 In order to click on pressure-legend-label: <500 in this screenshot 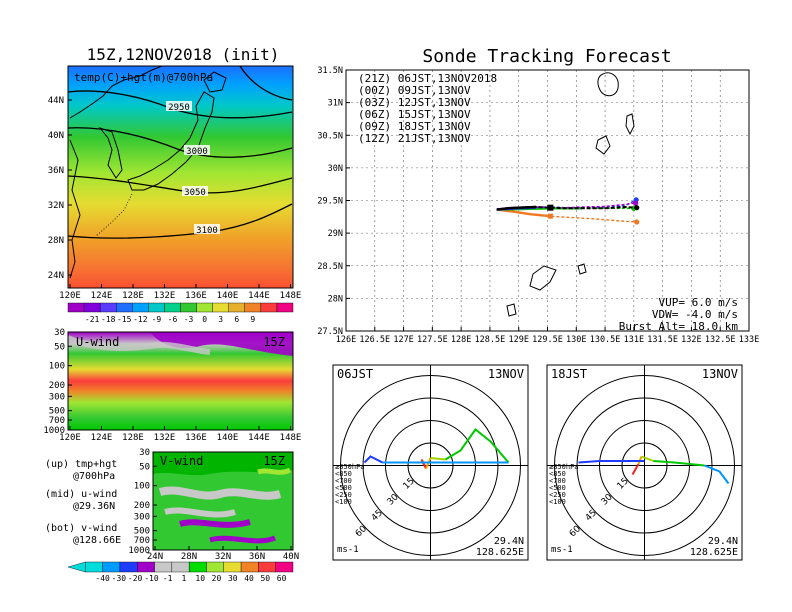, I will do `click(343, 488)`.